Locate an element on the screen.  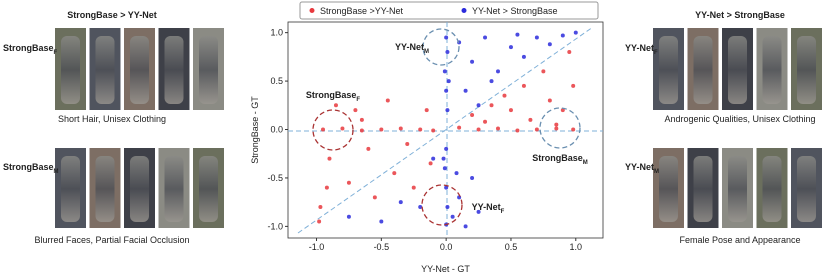
x-tick-label: -1.0 is located at coordinates (317, 247).